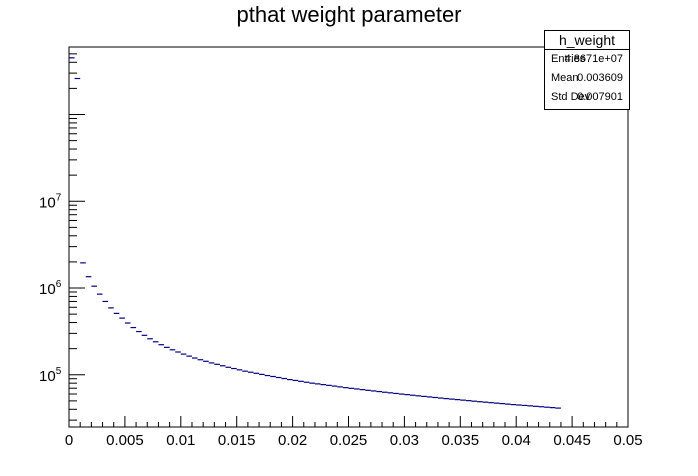 The width and height of the screenshot is (698, 476). What do you see at coordinates (50, 288) in the screenshot?
I see `y-tick-label: 10⁶` at bounding box center [50, 288].